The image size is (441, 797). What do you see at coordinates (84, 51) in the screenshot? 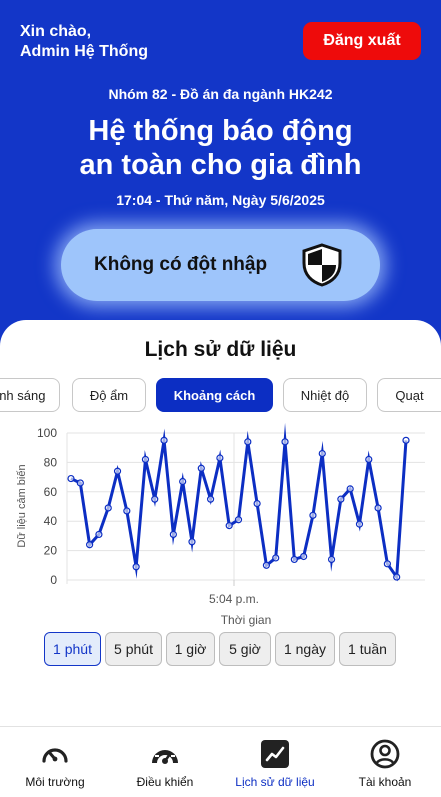
I see `user-name: Admin Hệ Thống` at bounding box center [84, 51].